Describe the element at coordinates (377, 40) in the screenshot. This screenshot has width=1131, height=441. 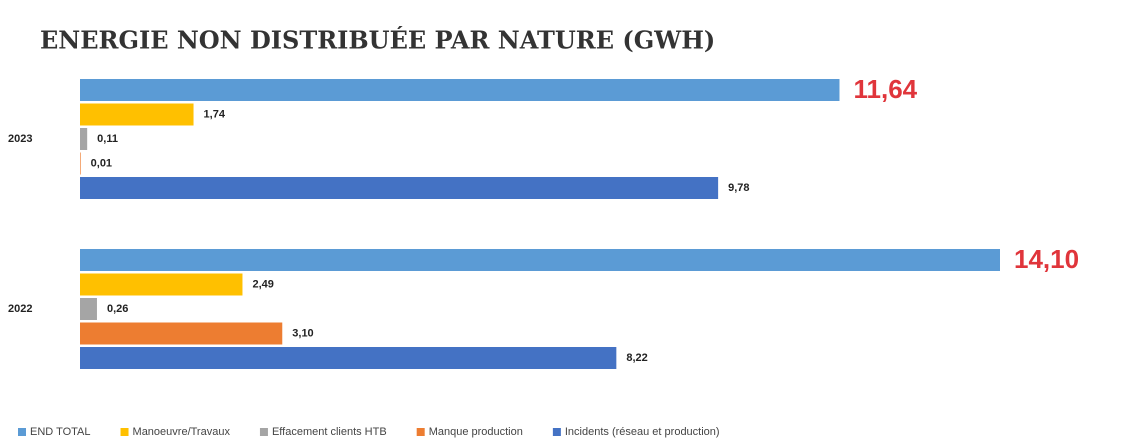
I see `chart-title: ENERGIE NON DISTRIBUÉE PAR NATURE (GWH)` at that location.